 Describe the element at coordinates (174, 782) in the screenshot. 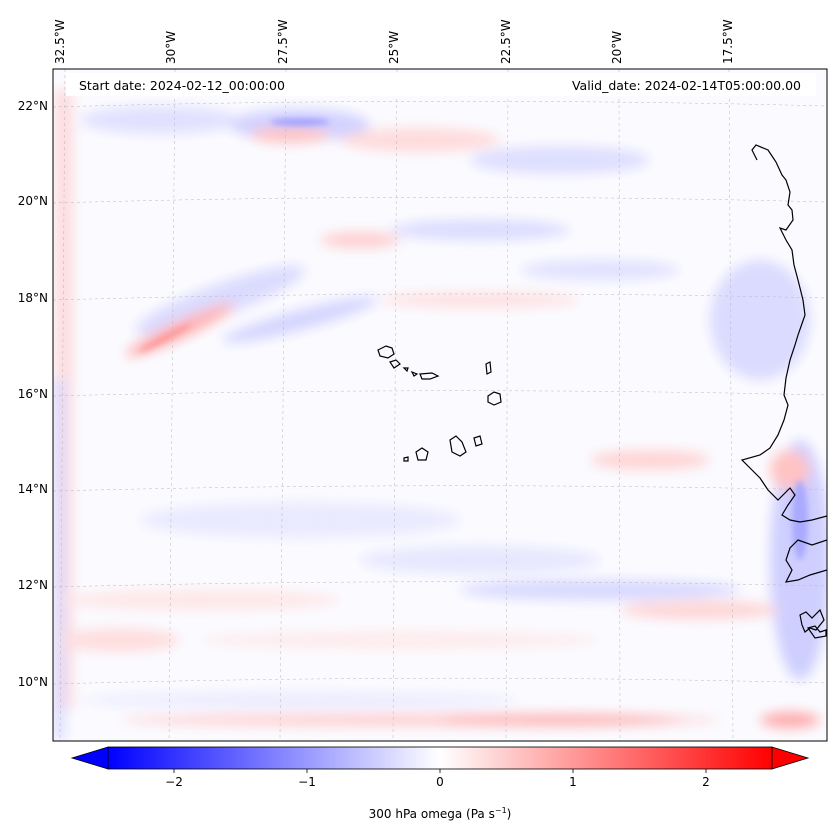

I see `colorbar-tick-label: −2` at that location.